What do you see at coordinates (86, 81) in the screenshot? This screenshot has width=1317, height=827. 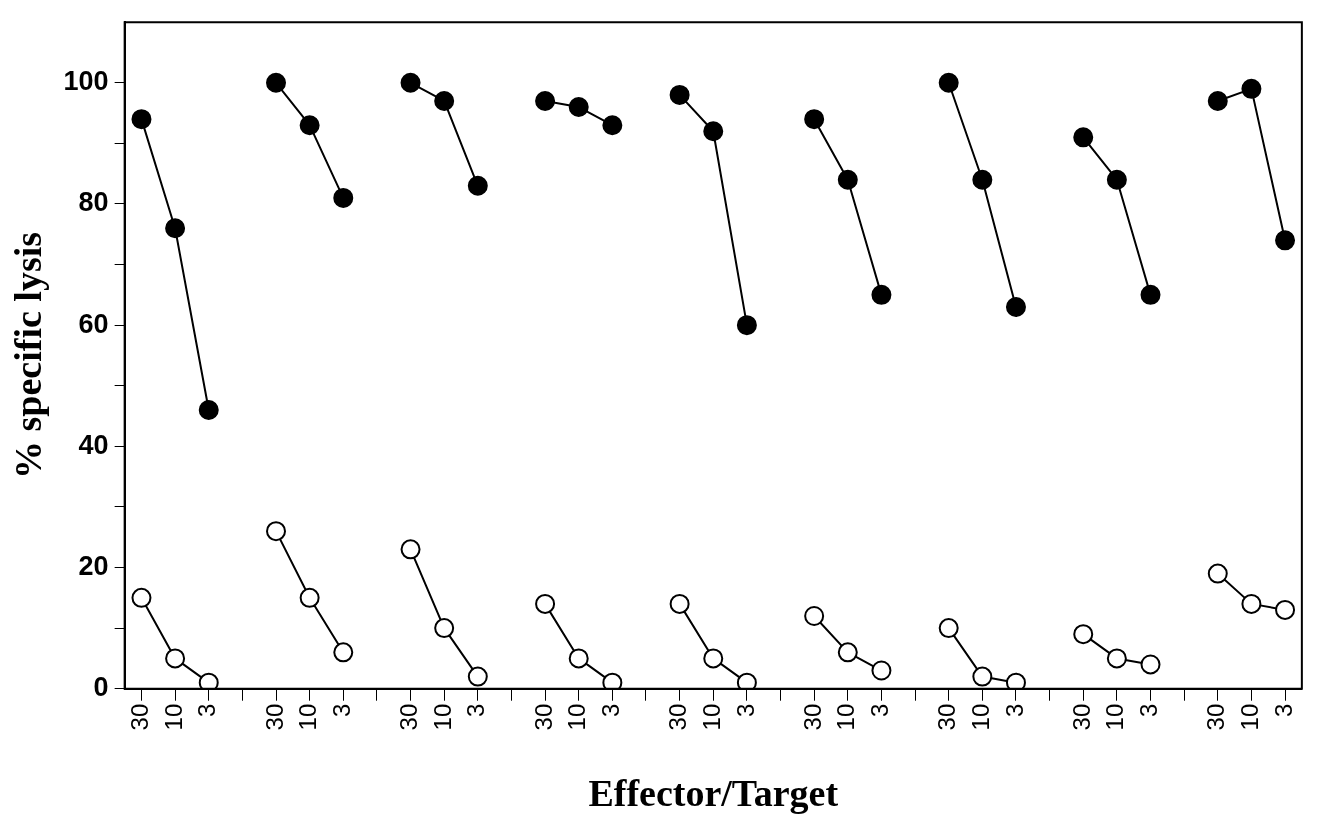 I see `y-tick-label: 100` at bounding box center [86, 81].